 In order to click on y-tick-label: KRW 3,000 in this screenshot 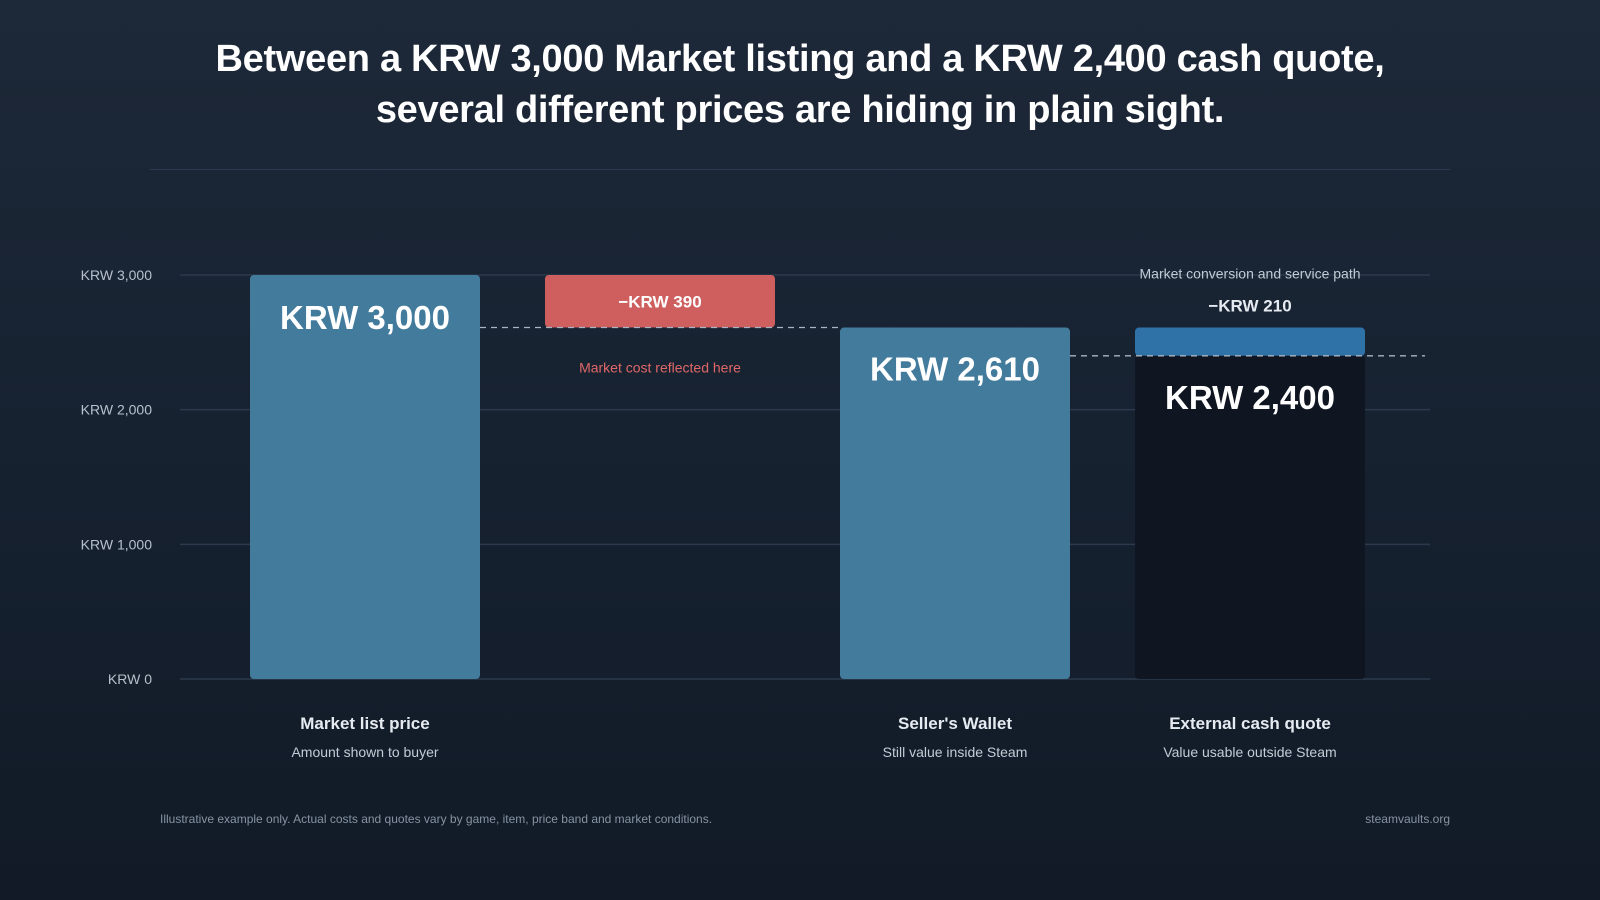, I will do `click(117, 275)`.